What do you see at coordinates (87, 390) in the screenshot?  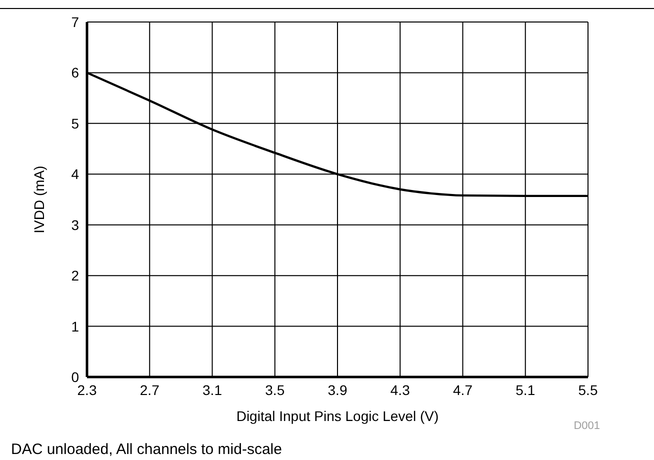 I see `x-tick-label: 2.3` at bounding box center [87, 390].